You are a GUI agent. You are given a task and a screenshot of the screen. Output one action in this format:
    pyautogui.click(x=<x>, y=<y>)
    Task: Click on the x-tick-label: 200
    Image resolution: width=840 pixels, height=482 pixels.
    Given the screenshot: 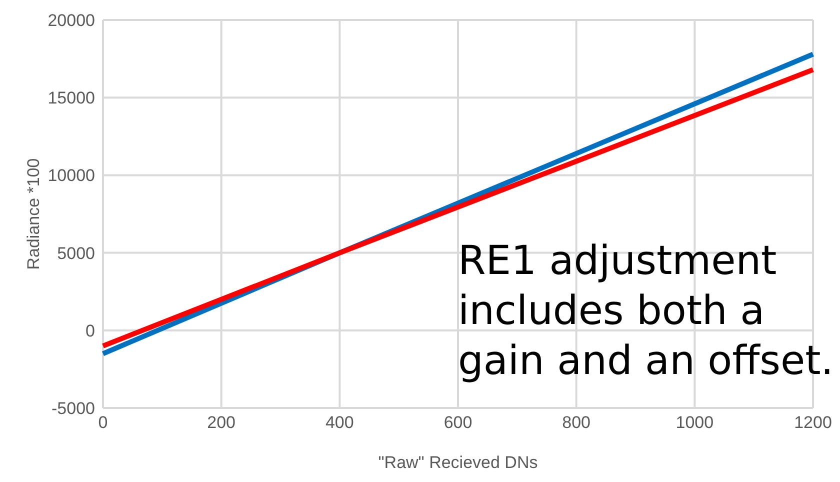 What is the action you would take?
    pyautogui.click(x=221, y=422)
    